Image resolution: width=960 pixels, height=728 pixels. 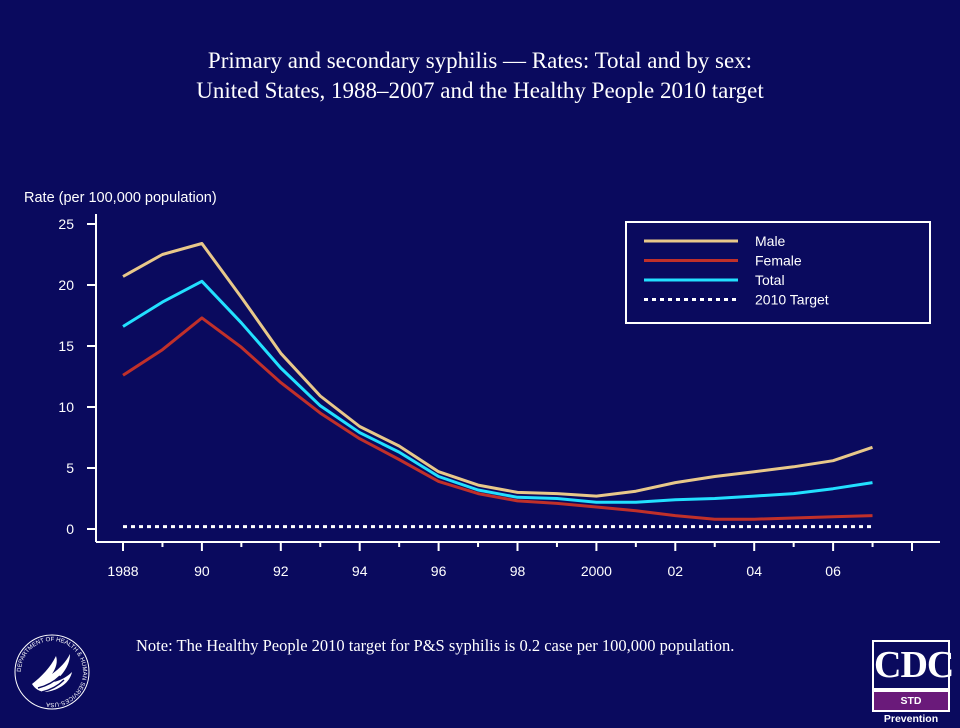 I want to click on y-tick-label: 25, so click(x=66, y=224).